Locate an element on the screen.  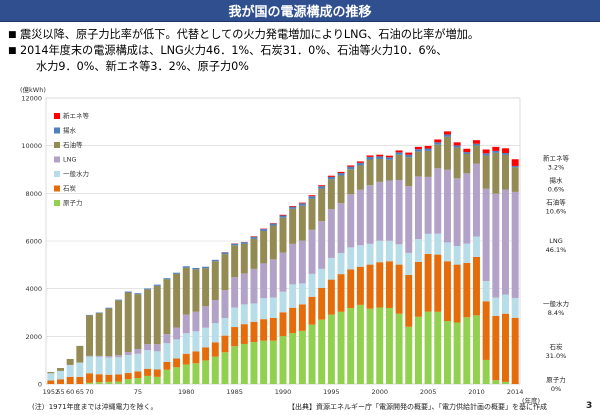
page-number: 3 is located at coordinates (589, 406).